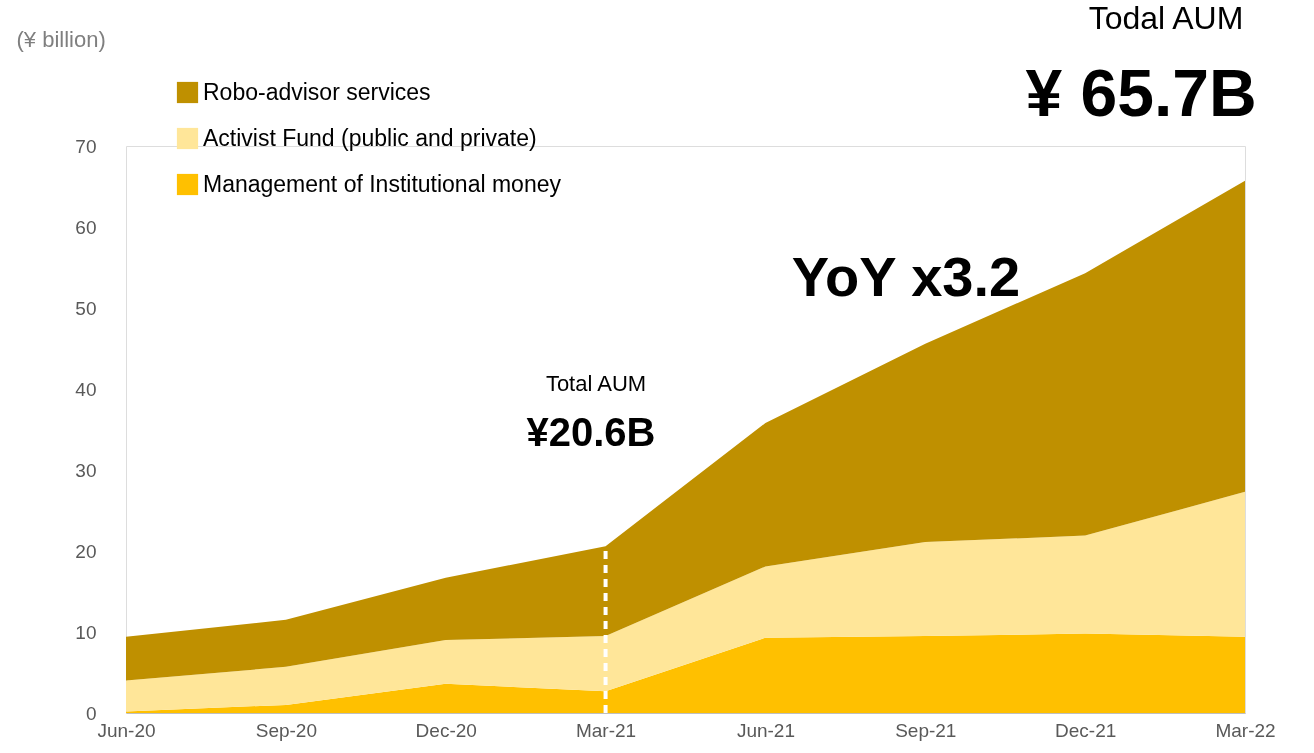  I want to click on text: Todal AUM, so click(1166, 18).